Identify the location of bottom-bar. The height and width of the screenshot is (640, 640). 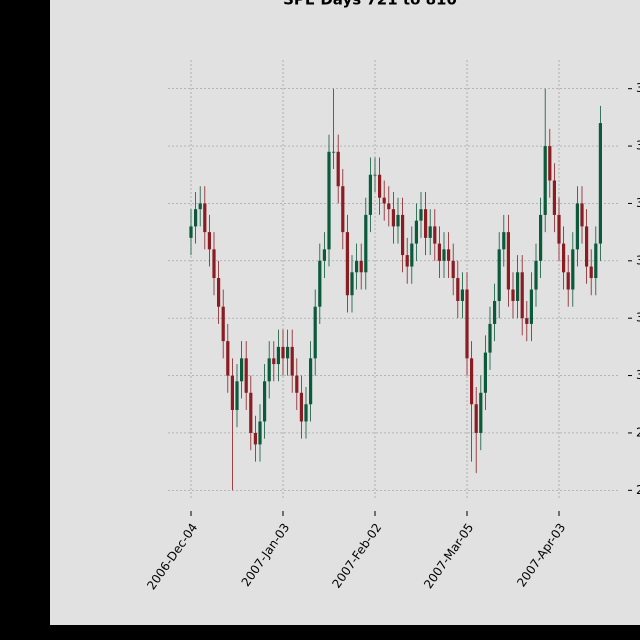
(320, 632).